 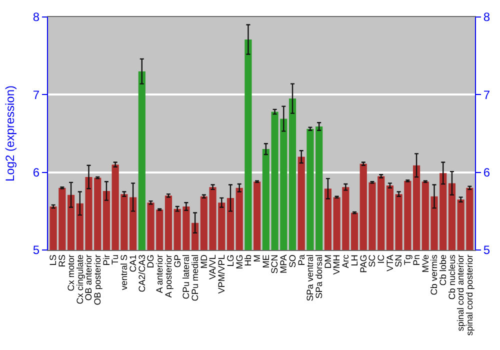 What do you see at coordinates (399, 261) in the screenshot?
I see `x-tick-label: SN` at bounding box center [399, 261].